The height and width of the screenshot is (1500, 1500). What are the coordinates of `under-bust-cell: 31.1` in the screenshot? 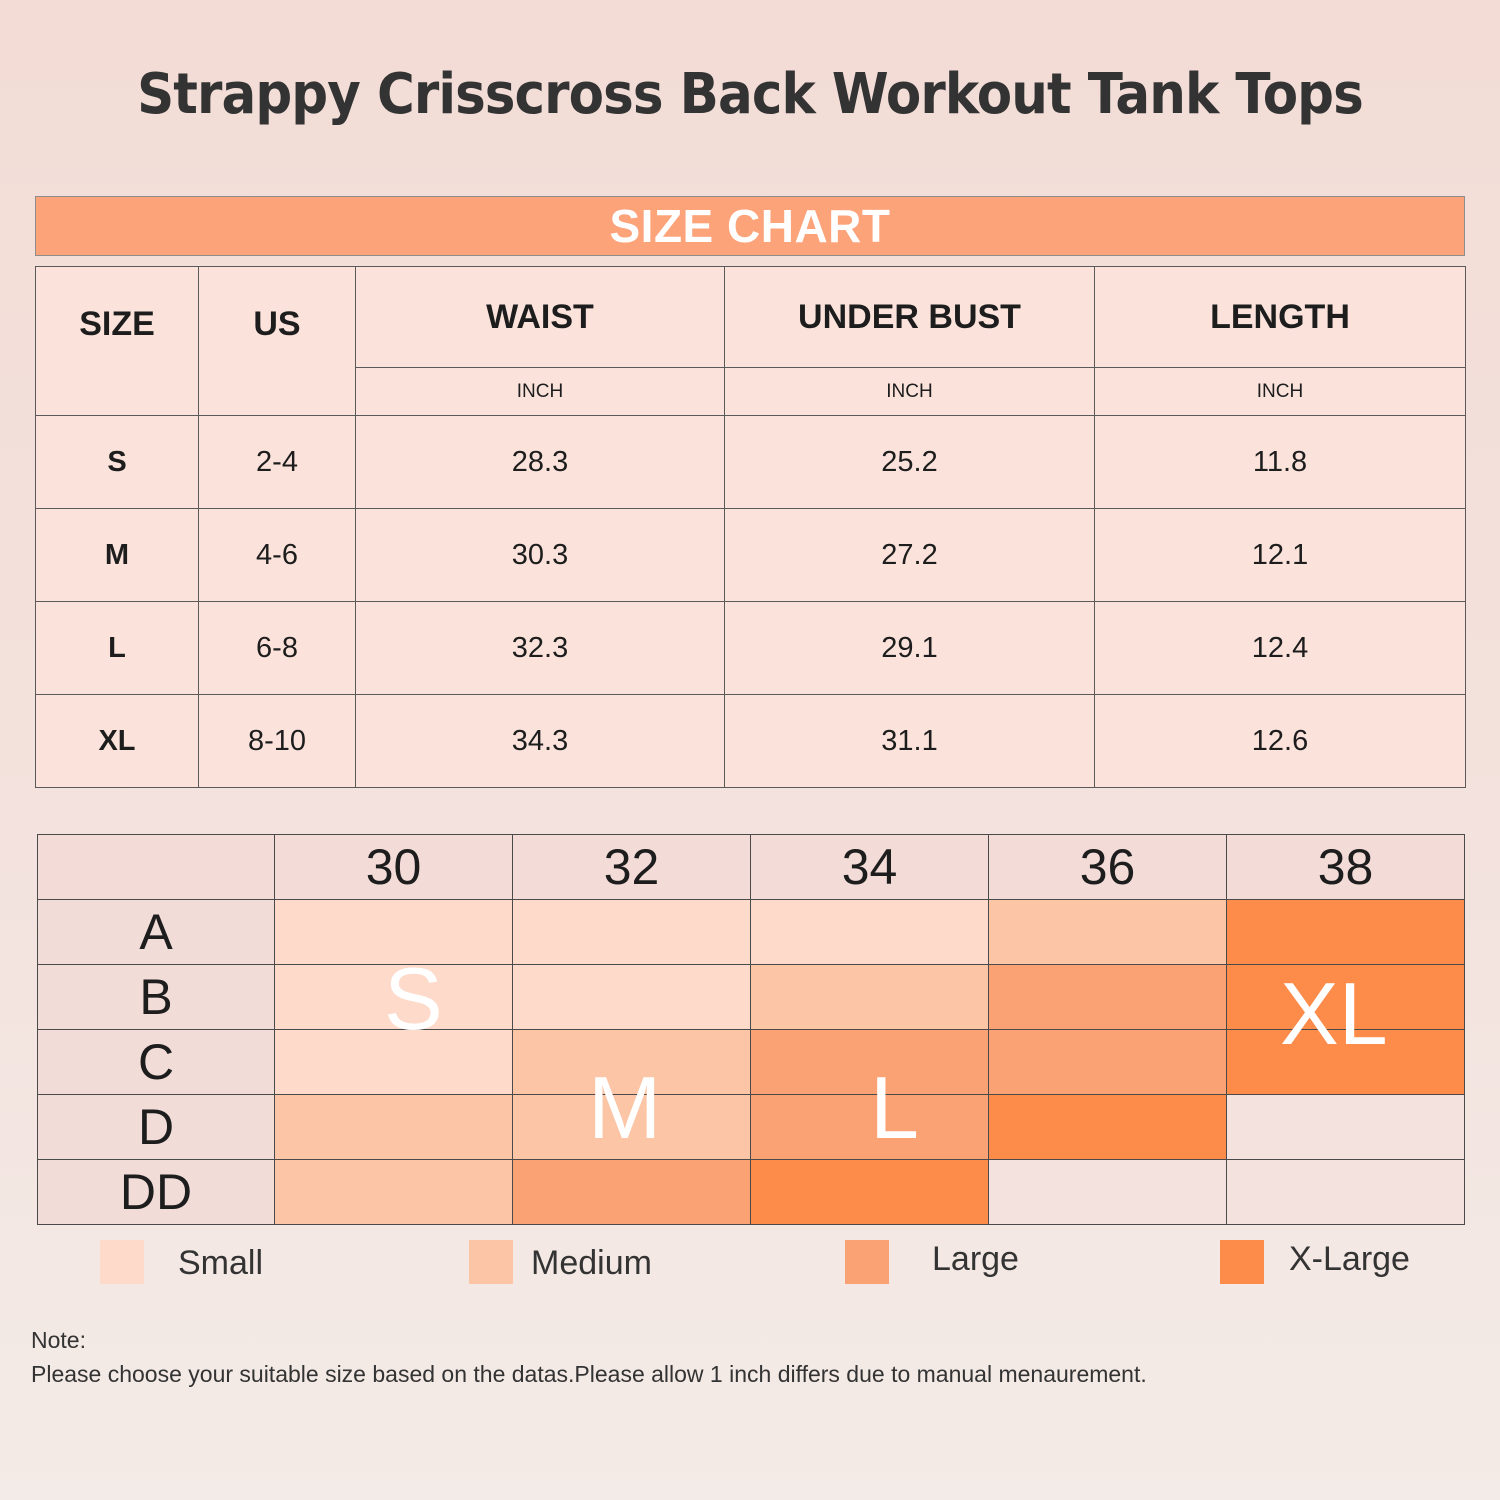 It's located at (909, 741).